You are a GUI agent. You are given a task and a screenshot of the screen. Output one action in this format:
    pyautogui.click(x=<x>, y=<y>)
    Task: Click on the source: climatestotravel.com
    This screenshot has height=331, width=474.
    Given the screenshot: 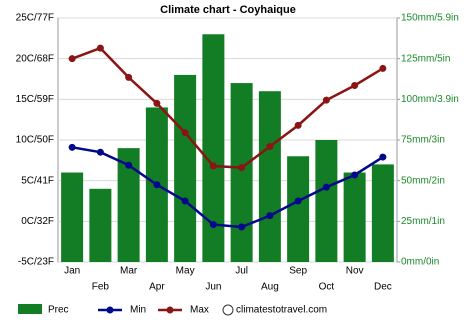 What is the action you would take?
    pyautogui.click(x=281, y=310)
    